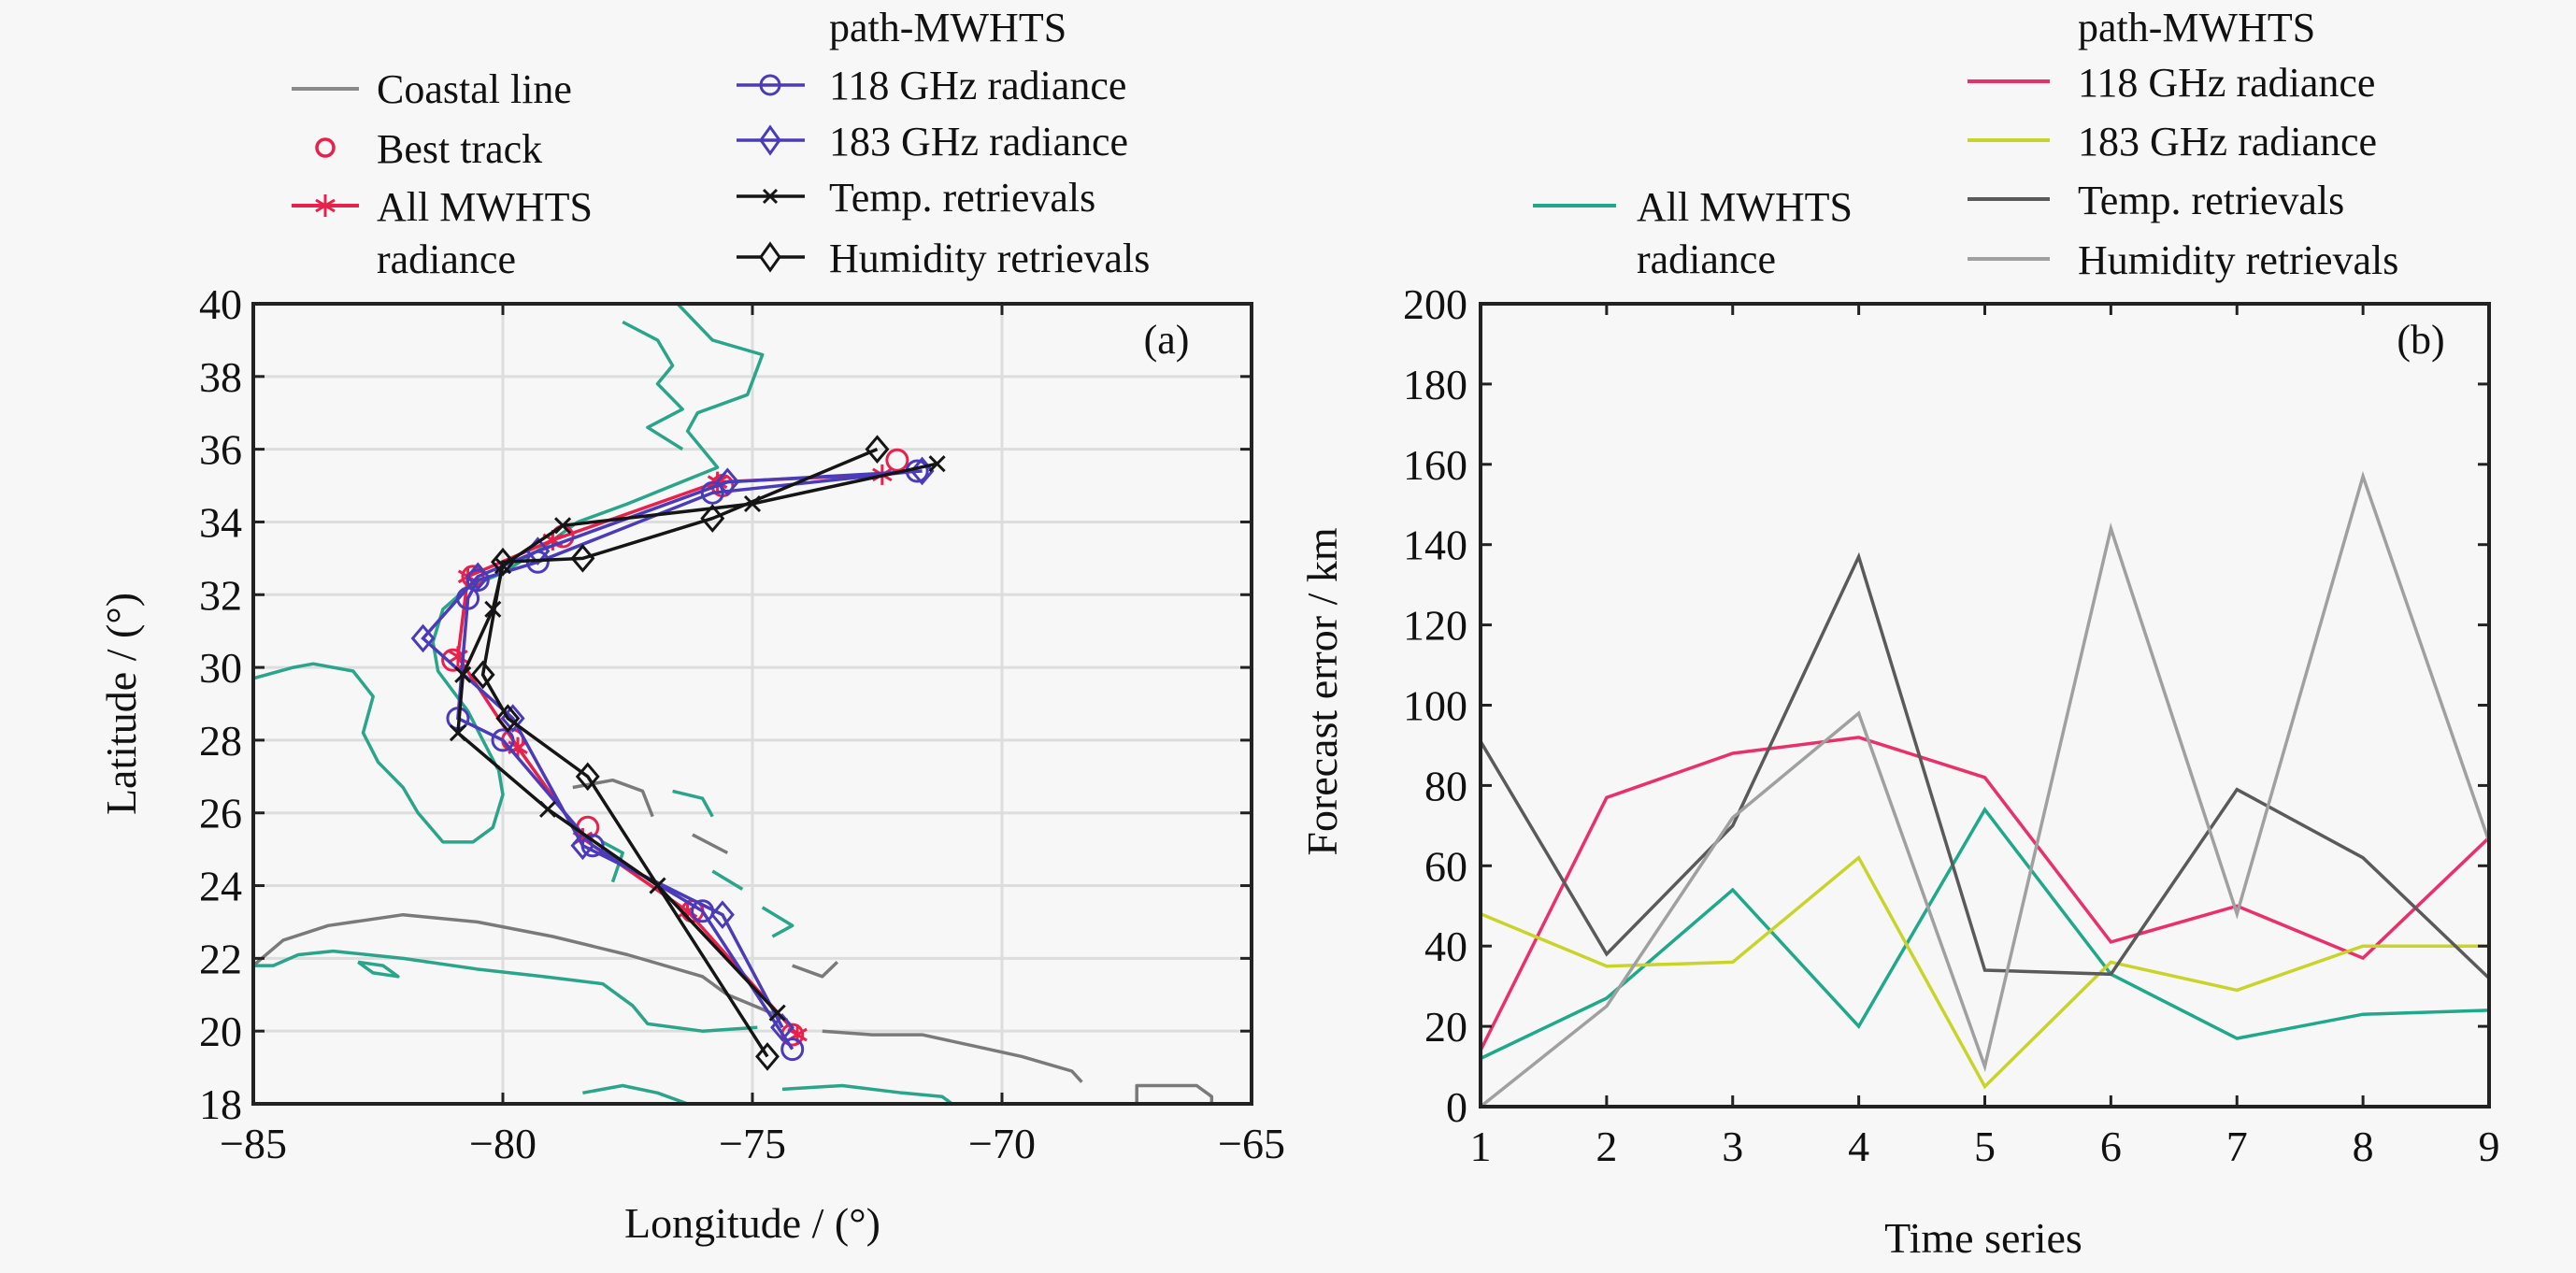 Image resolution: width=2576 pixels, height=1273 pixels. What do you see at coordinates (2420, 340) in the screenshot?
I see `panel-label-b: (b)` at bounding box center [2420, 340].